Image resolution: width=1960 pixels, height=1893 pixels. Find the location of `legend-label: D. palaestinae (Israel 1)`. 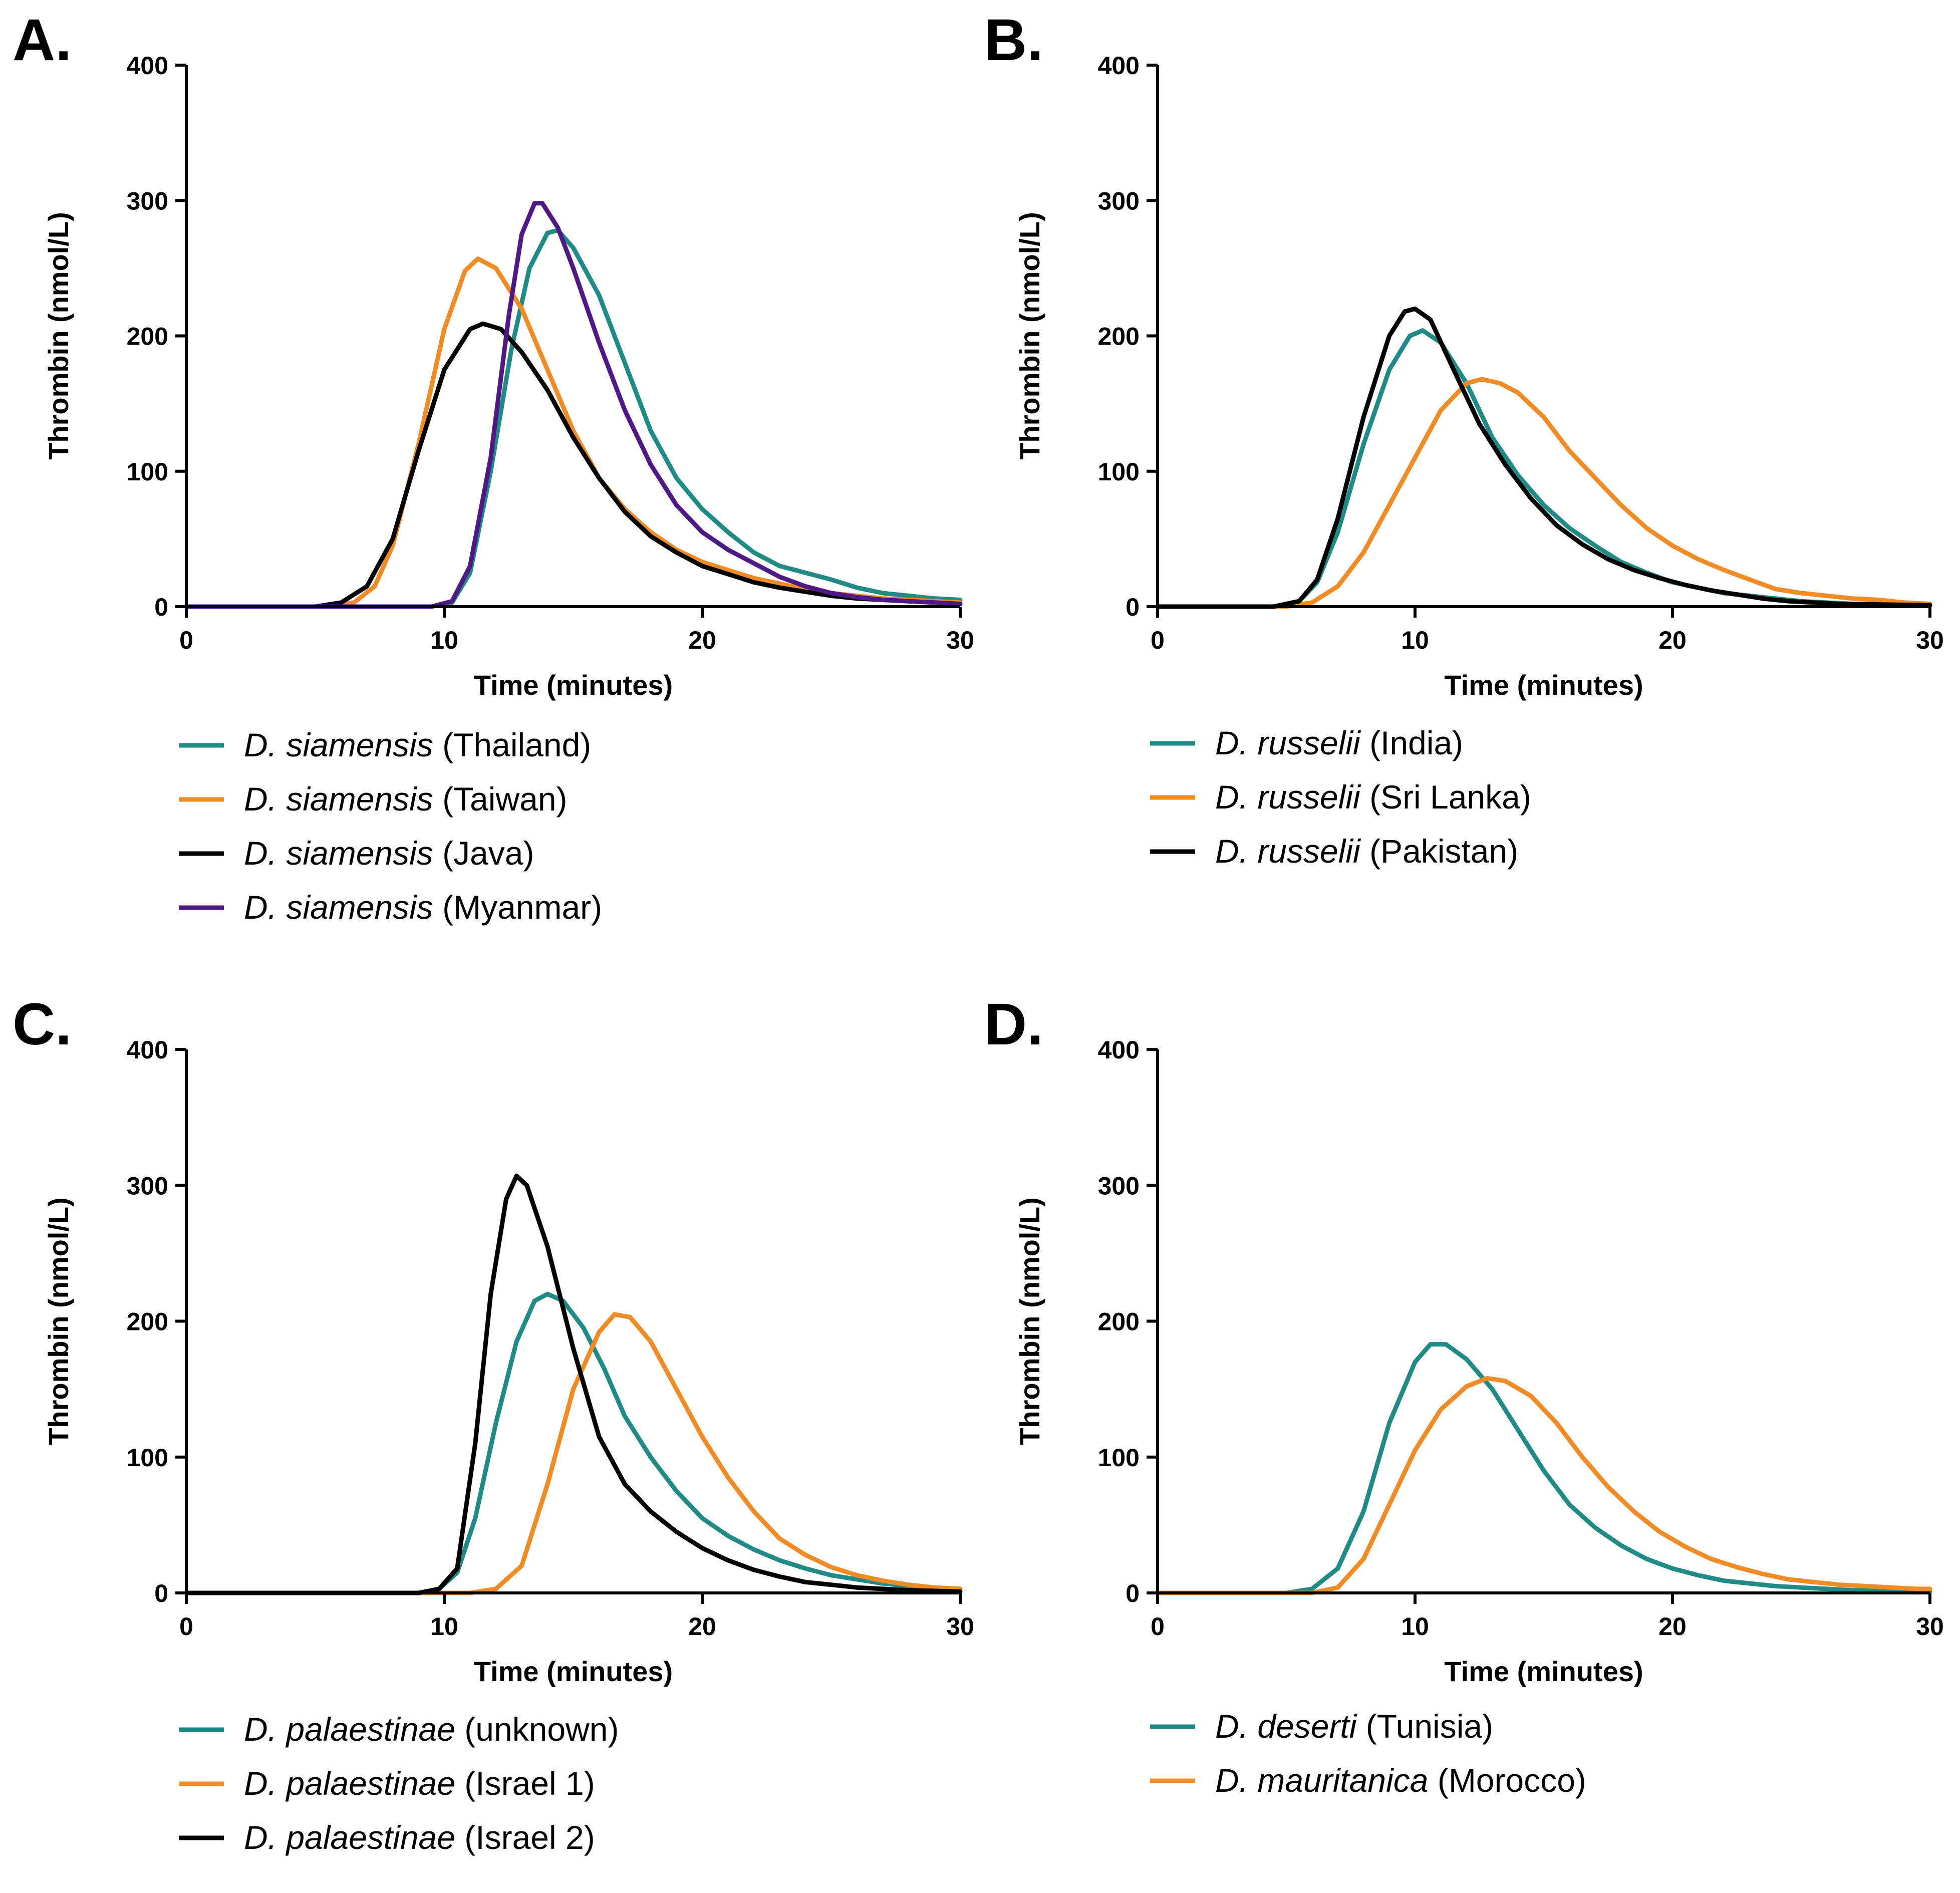

legend-label: D. palaestinae (Israel 1) is located at coordinates (419, 1783).